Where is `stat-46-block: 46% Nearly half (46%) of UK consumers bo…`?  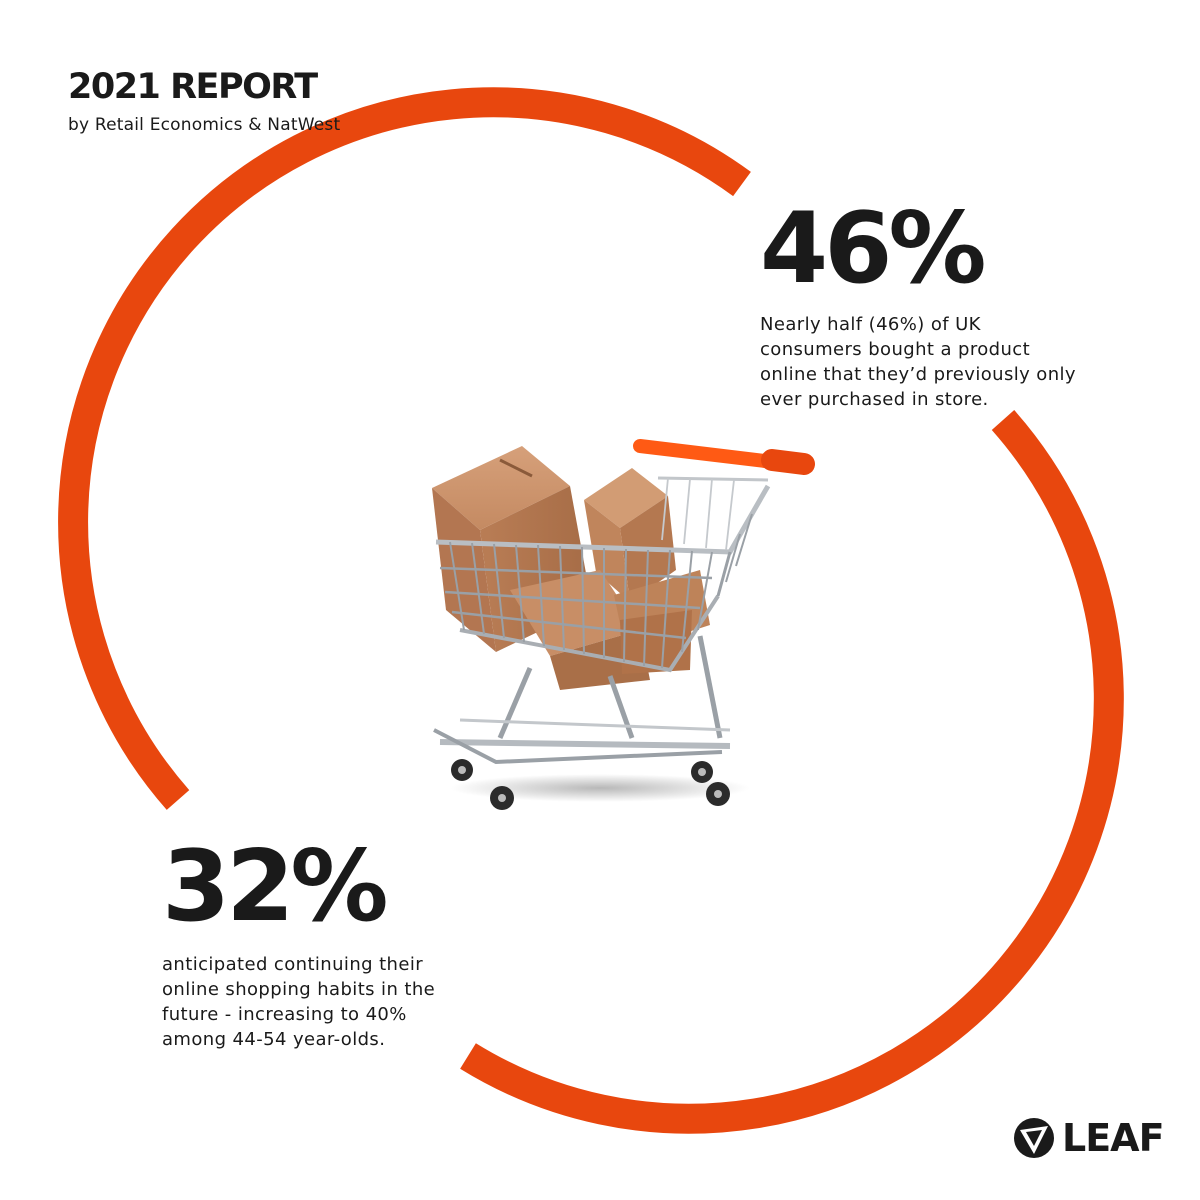 stat-46-block: 46% Nearly half (46%) of UK consumers bo… is located at coordinates (940, 306).